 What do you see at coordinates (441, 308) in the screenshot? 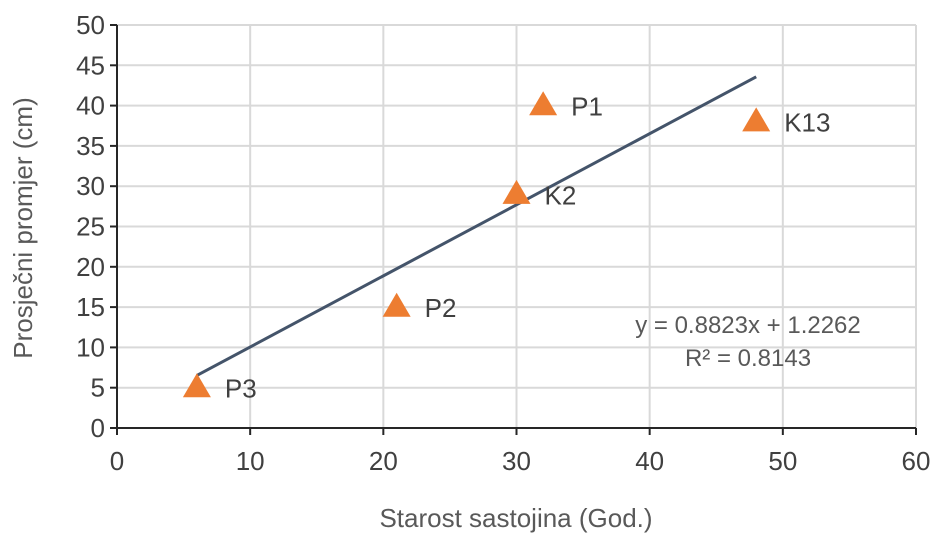
I see `point-label-p2: P2` at bounding box center [441, 308].